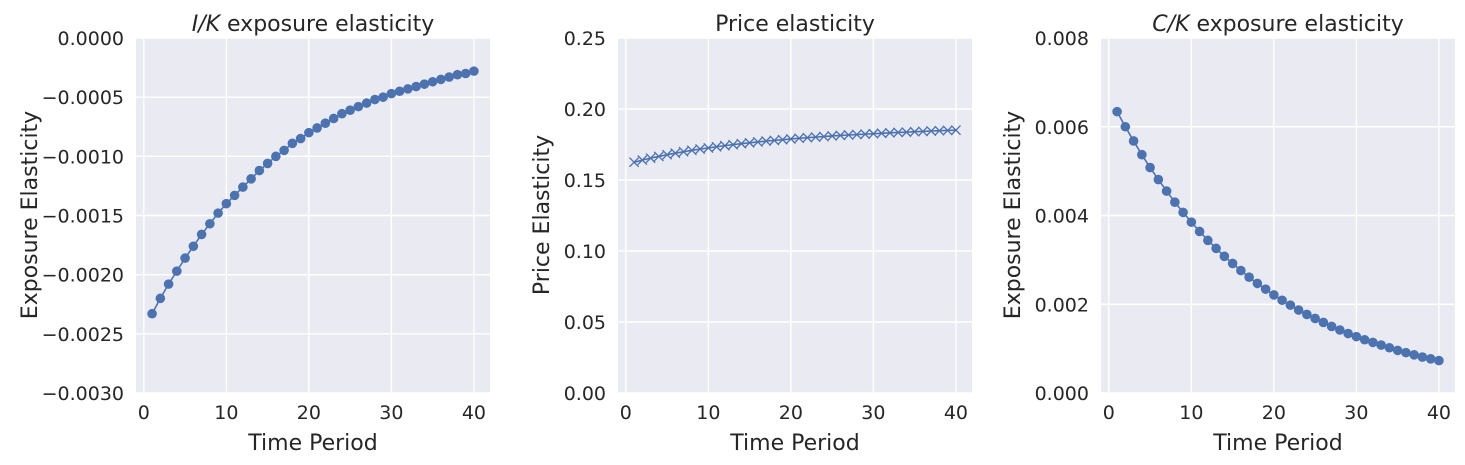  Describe the element at coordinates (585, 252) in the screenshot. I see `y-tick-label: 0.10` at that location.